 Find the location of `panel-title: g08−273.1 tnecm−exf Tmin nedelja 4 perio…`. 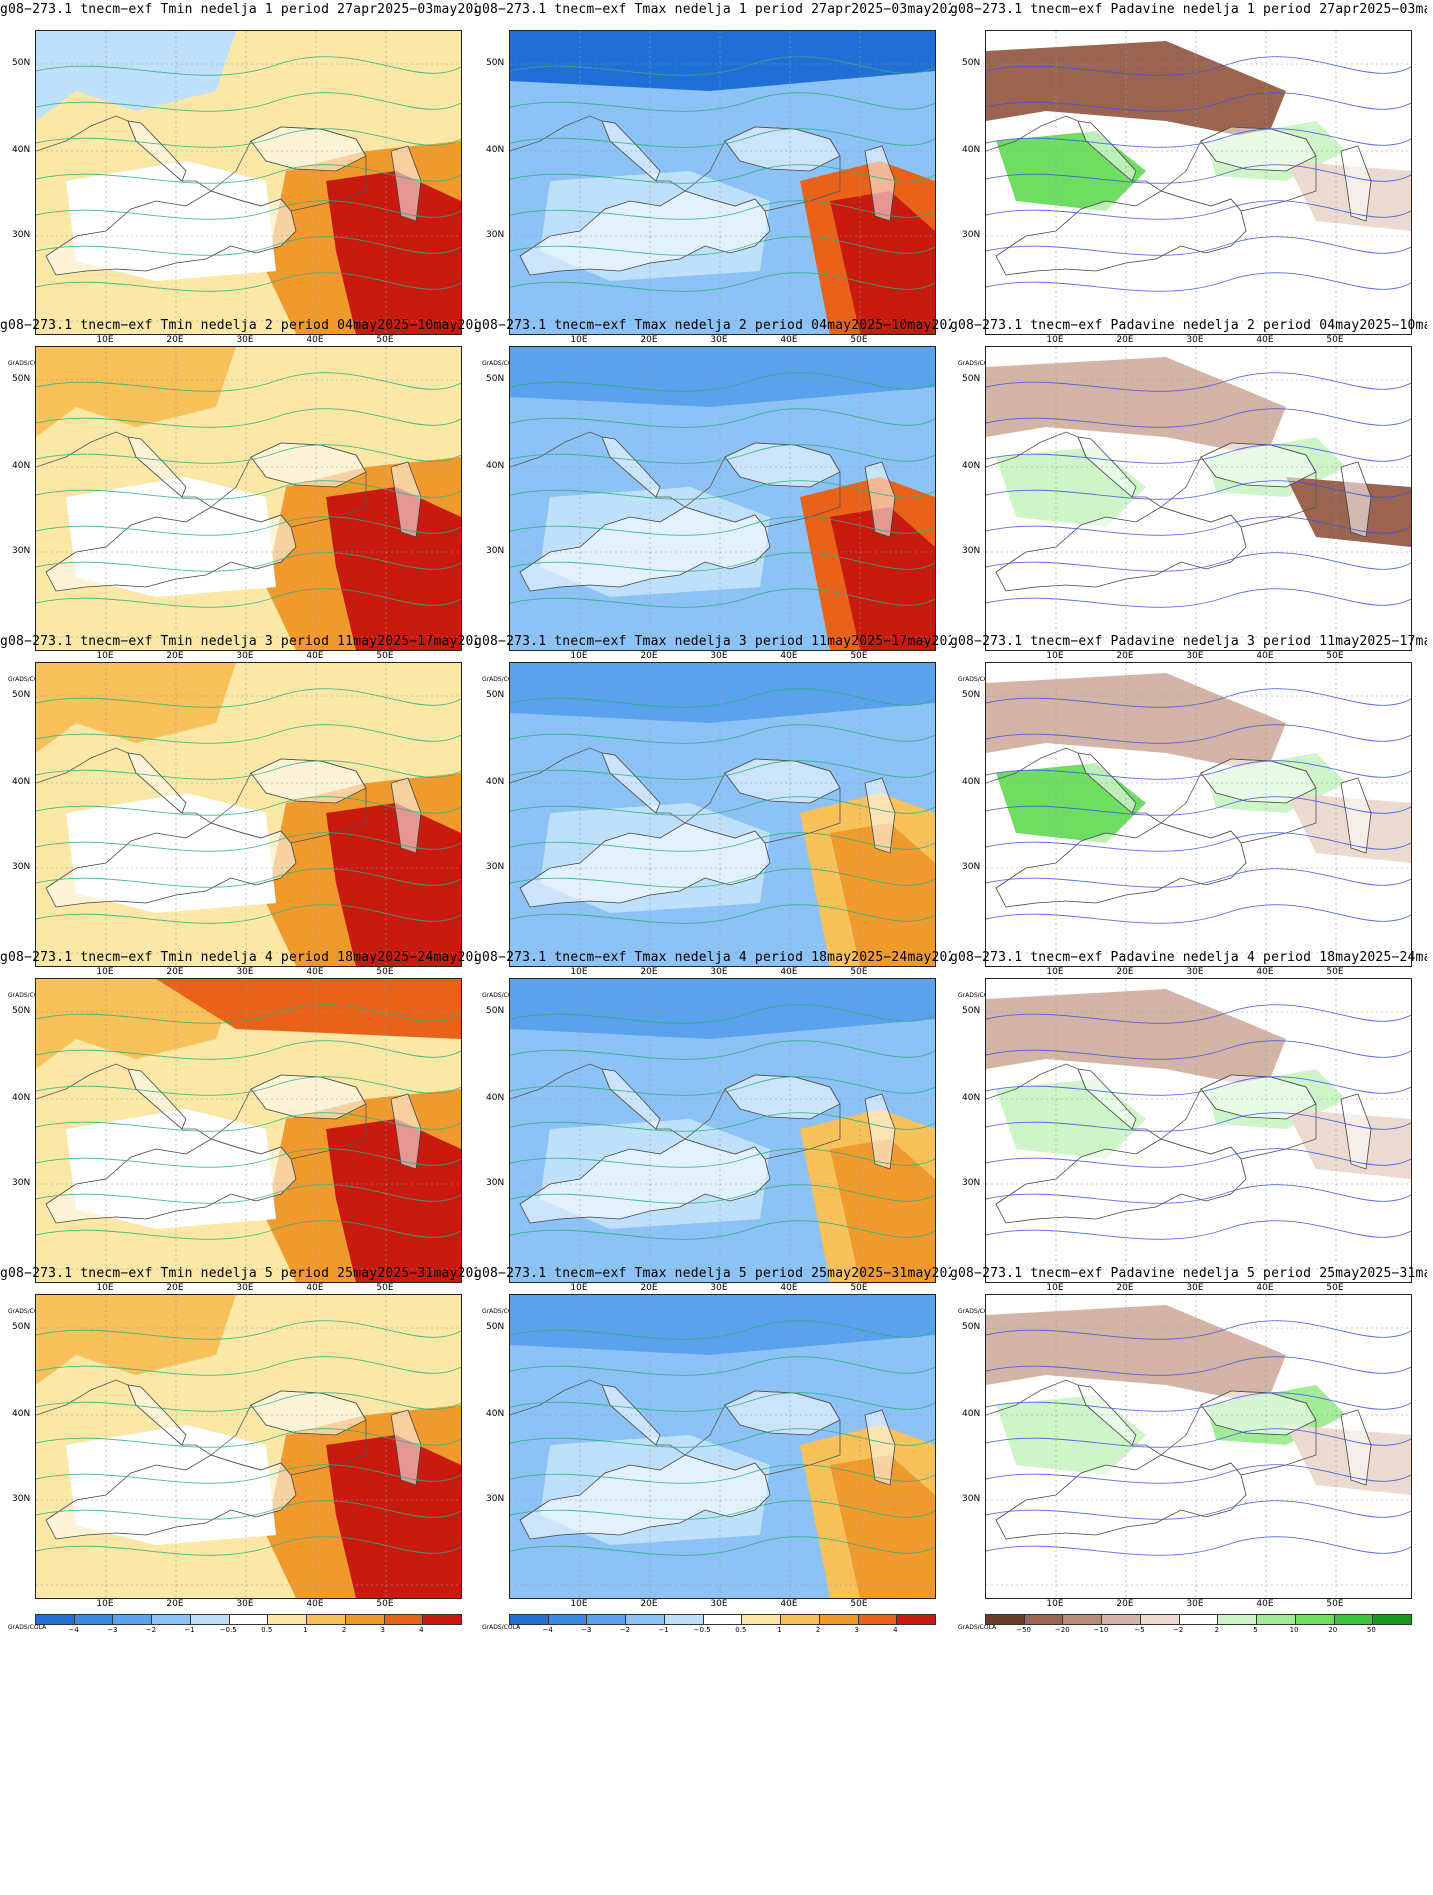

panel-title: g08−273.1 tnecm−exf Tmin nedelja 4 perio… is located at coordinates (238, 957).